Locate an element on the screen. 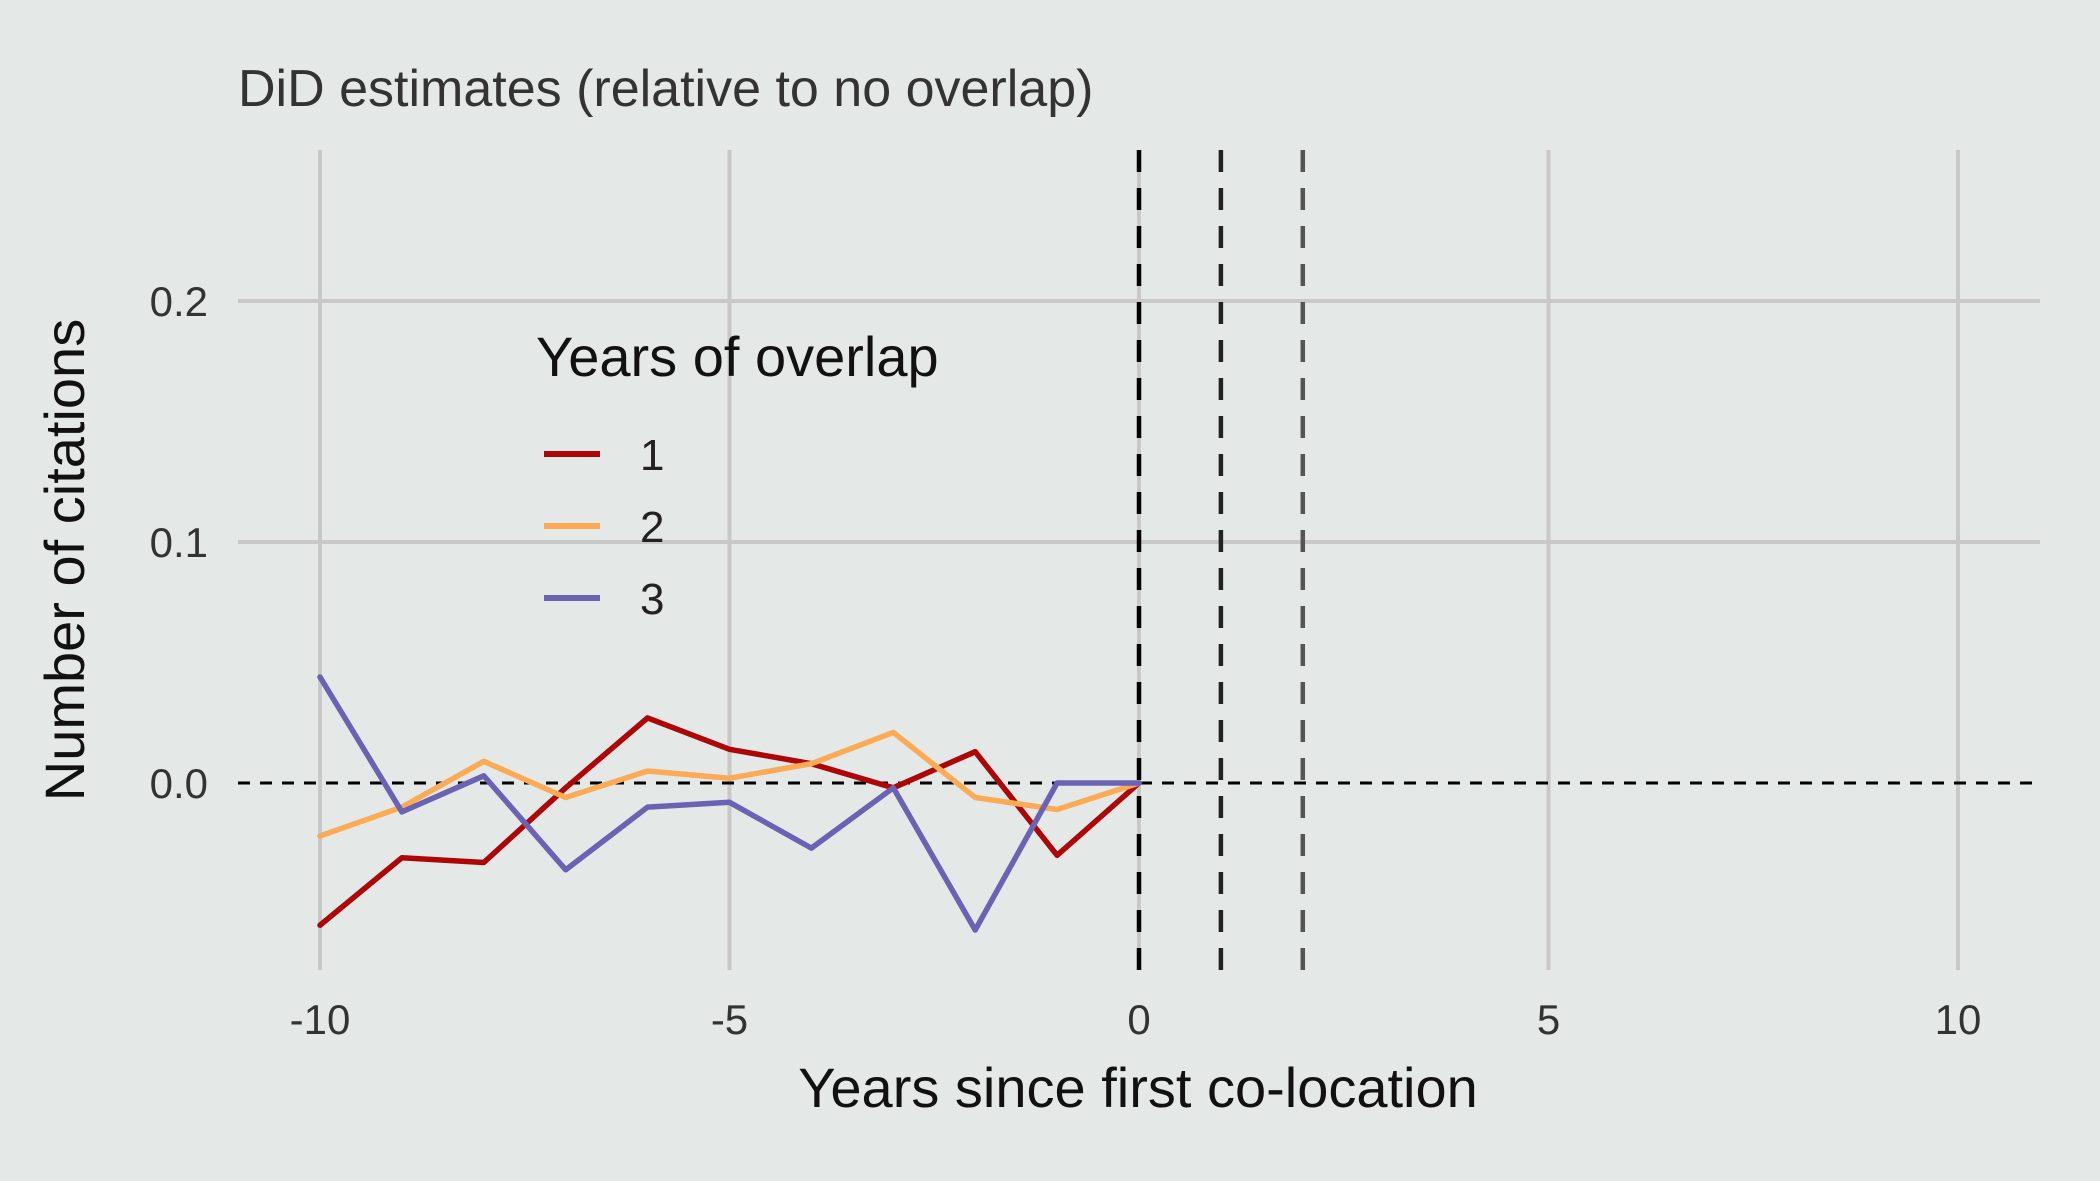  chart-title: DiD estimates (relative to no overlap) is located at coordinates (665, 89).